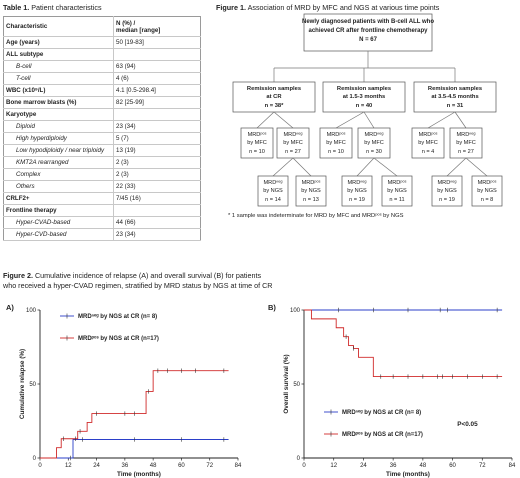 This screenshot has width=520, height=478. Describe the element at coordinates (157, 162) in the screenshot. I see `table-cell-value: 2 (3)` at that location.